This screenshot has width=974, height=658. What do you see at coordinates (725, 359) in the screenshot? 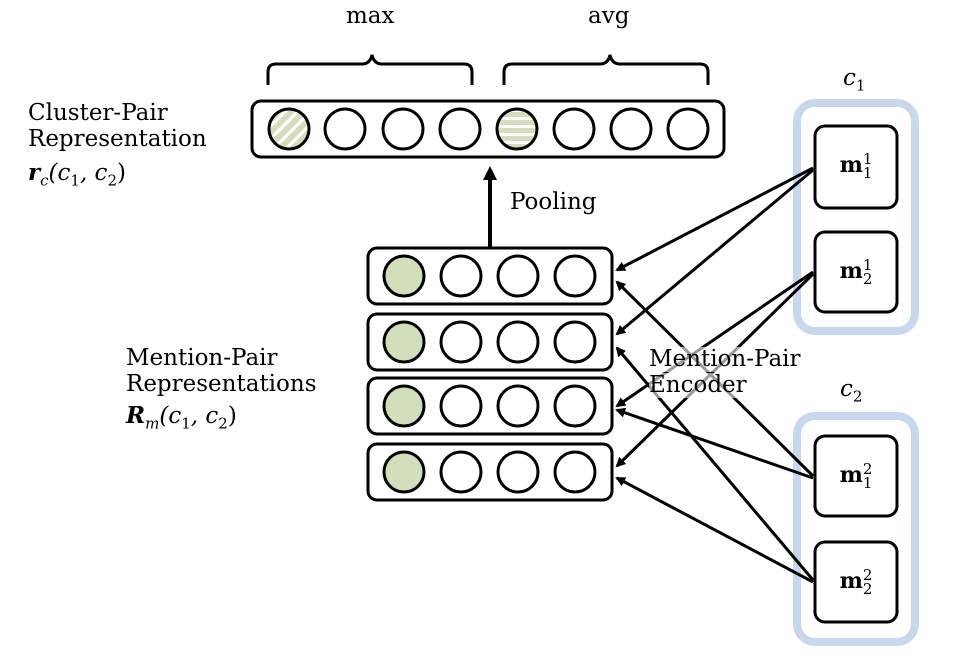
I see `encoder-label-line1: Mention-Pair` at bounding box center [725, 359].